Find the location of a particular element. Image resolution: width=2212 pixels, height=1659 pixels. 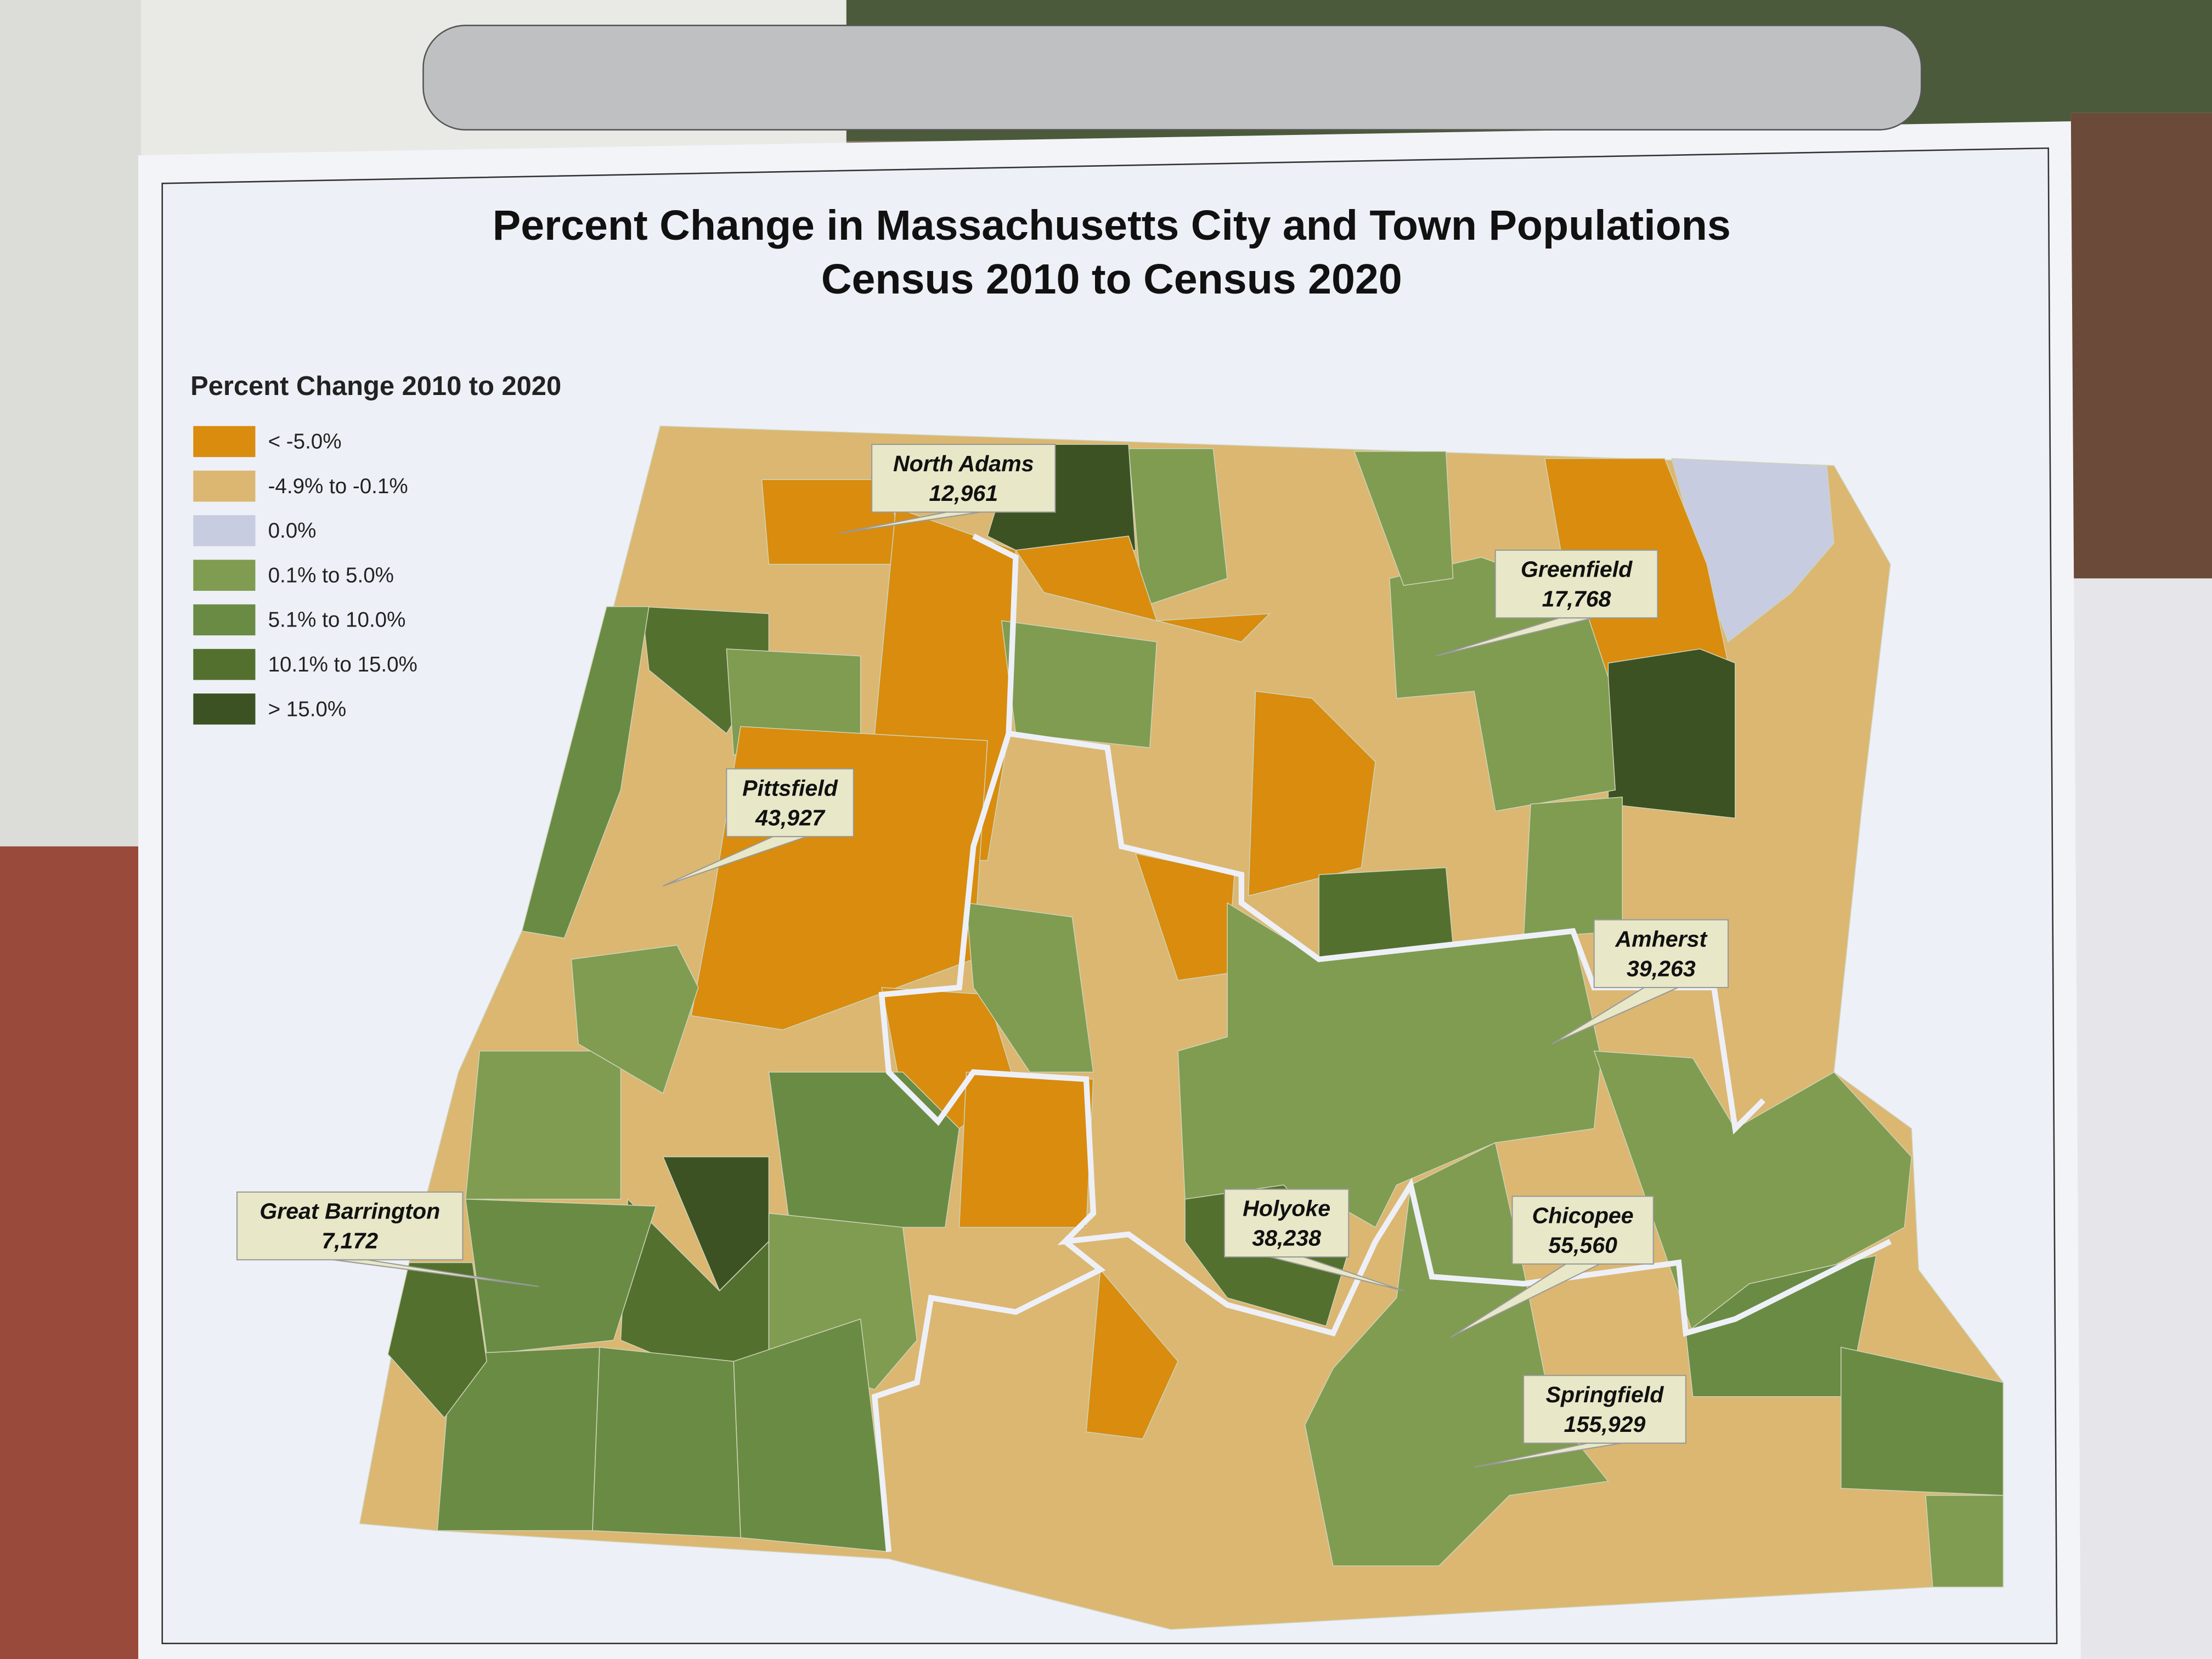

place-name: Great Barrington is located at coordinates (350, 1211).